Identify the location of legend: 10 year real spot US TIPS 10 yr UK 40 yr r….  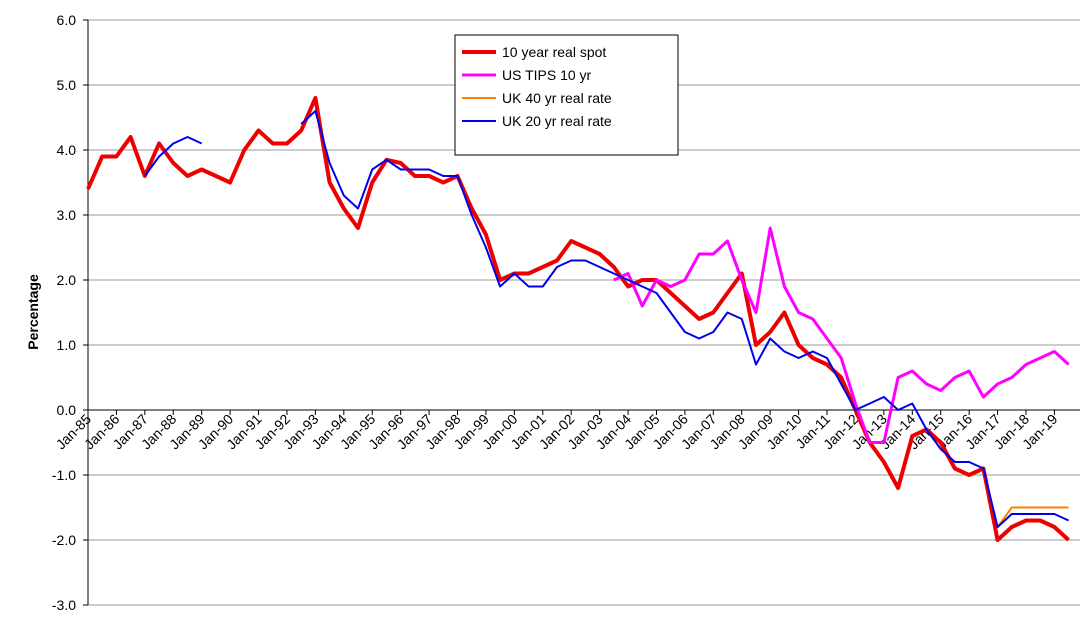
(566, 95).